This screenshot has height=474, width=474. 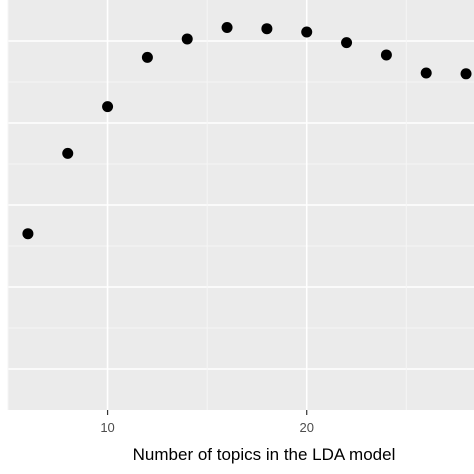 What do you see at coordinates (264, 454) in the screenshot?
I see `x-axis-title: Number of topics in the LDA model` at bounding box center [264, 454].